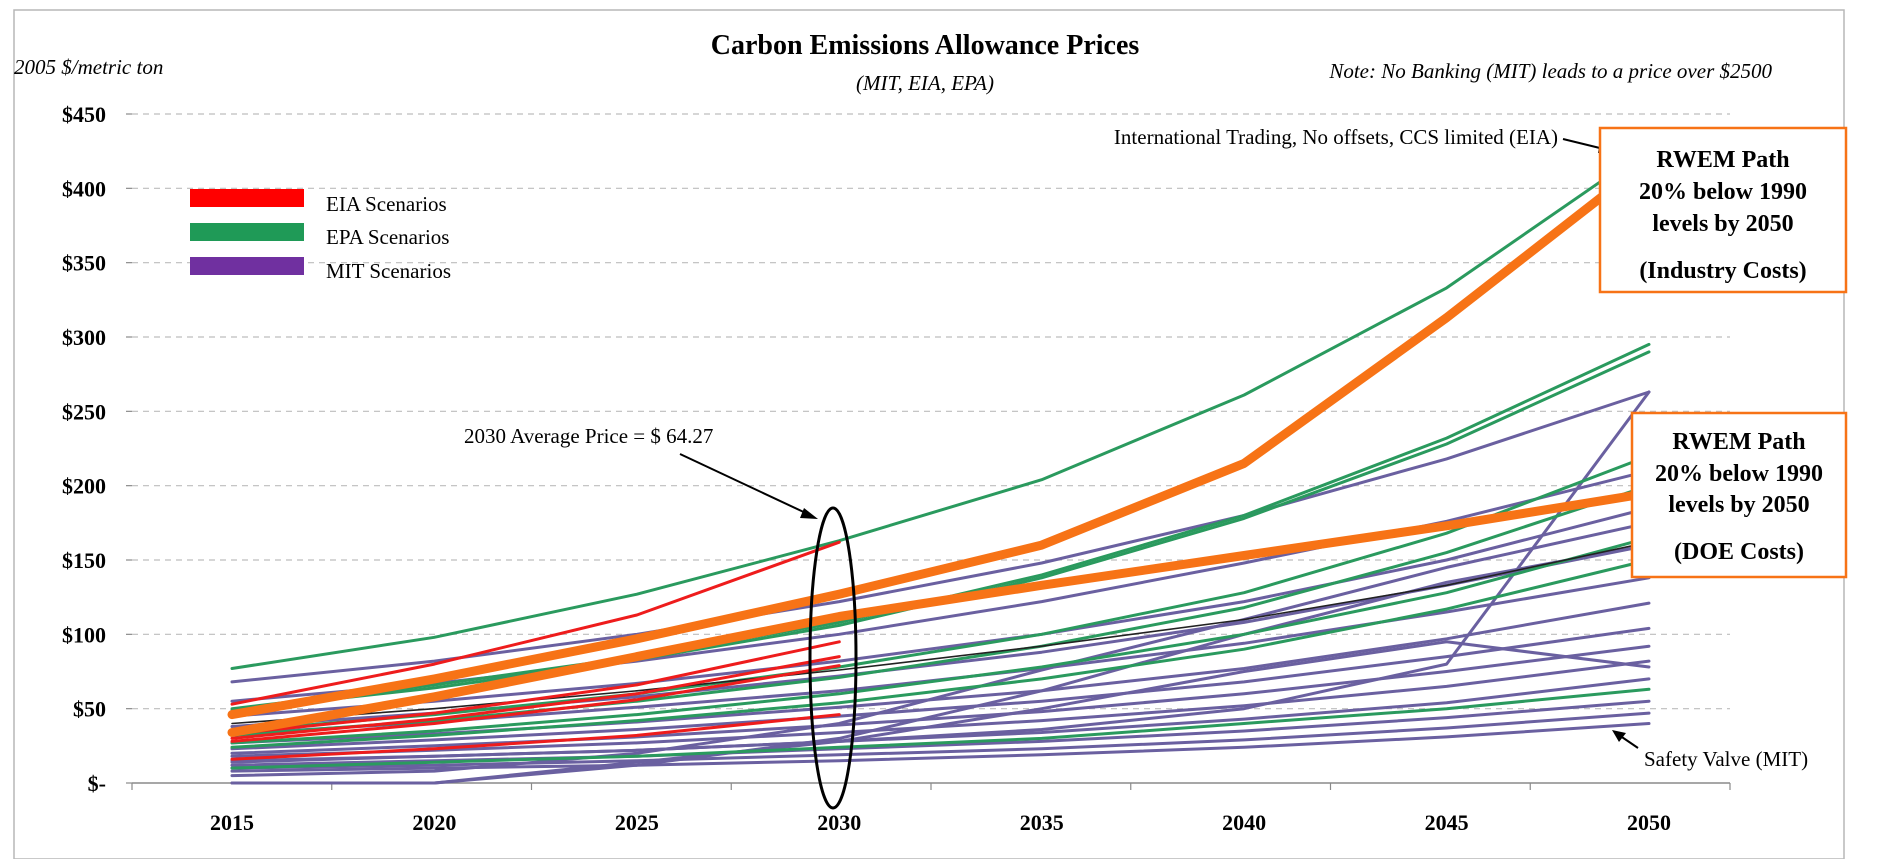  Describe the element at coordinates (84, 411) in the screenshot. I see `y-tick-label: $250` at that location.